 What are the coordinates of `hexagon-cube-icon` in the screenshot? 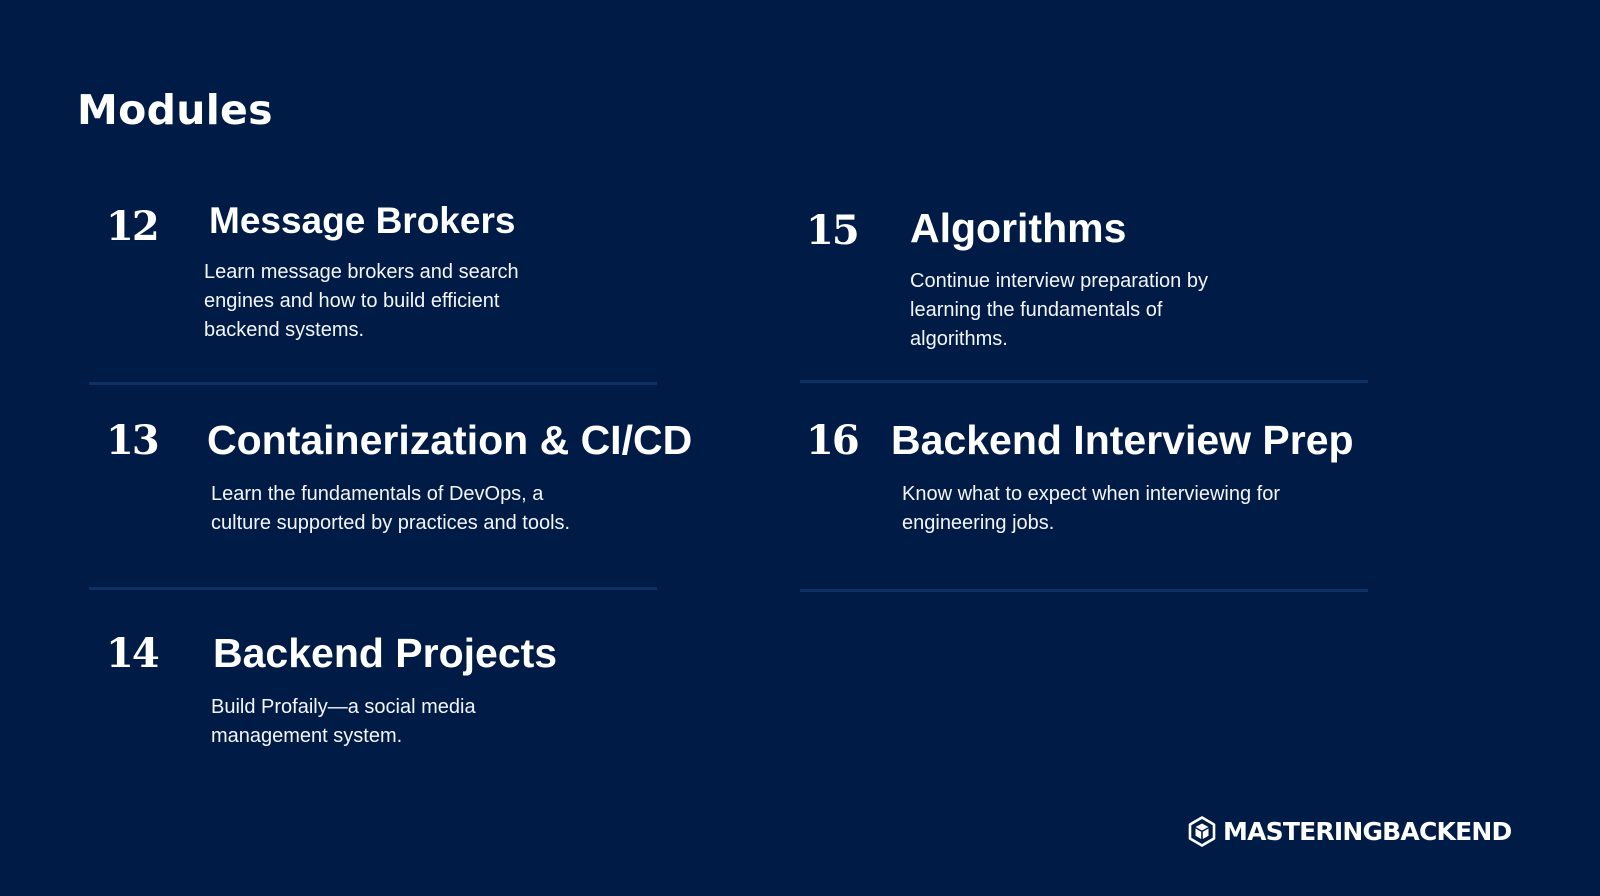 It's located at (1202, 831).